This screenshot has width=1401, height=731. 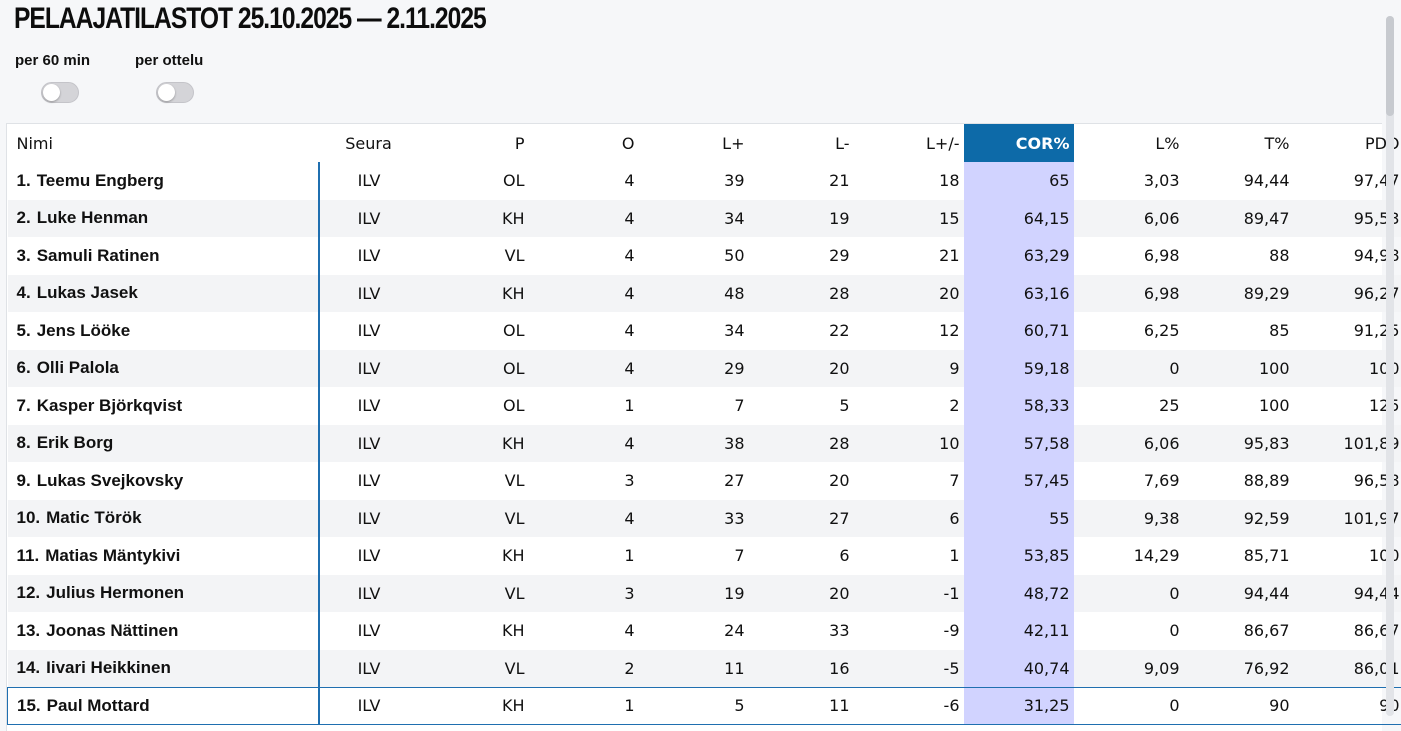 What do you see at coordinates (1347, 518) in the screenshot?
I see `cell-pdo: 101,97` at bounding box center [1347, 518].